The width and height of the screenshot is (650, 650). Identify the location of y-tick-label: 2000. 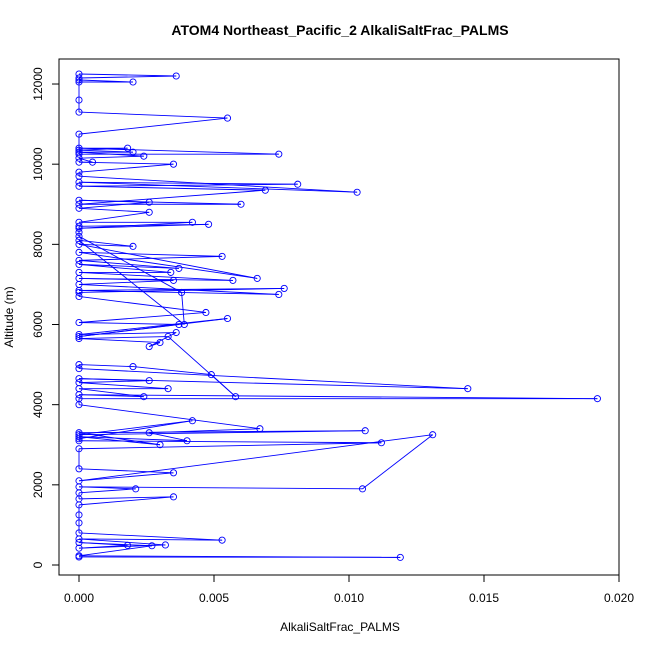
(38, 484).